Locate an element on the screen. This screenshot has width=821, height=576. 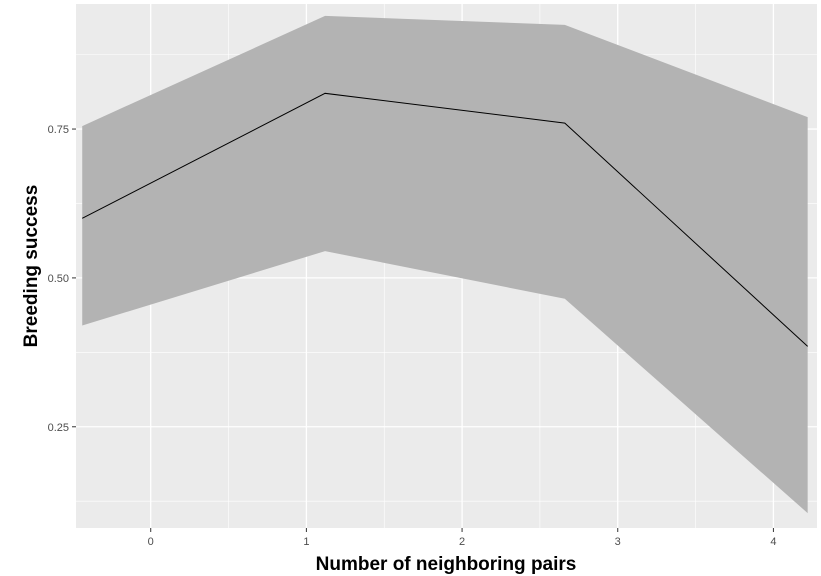
x-axis-title: Number of neighboring pairs is located at coordinates (446, 564).